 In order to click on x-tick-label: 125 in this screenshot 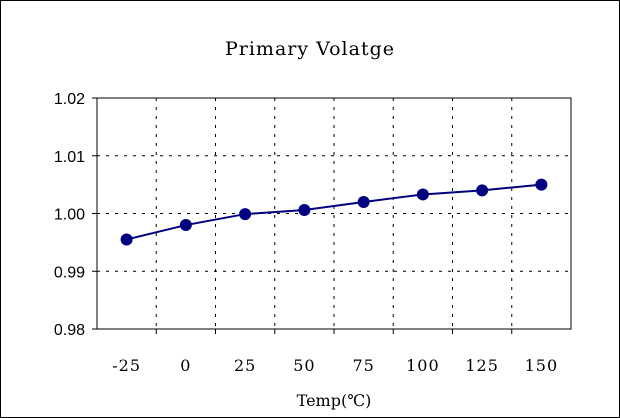, I will do `click(482, 365)`.